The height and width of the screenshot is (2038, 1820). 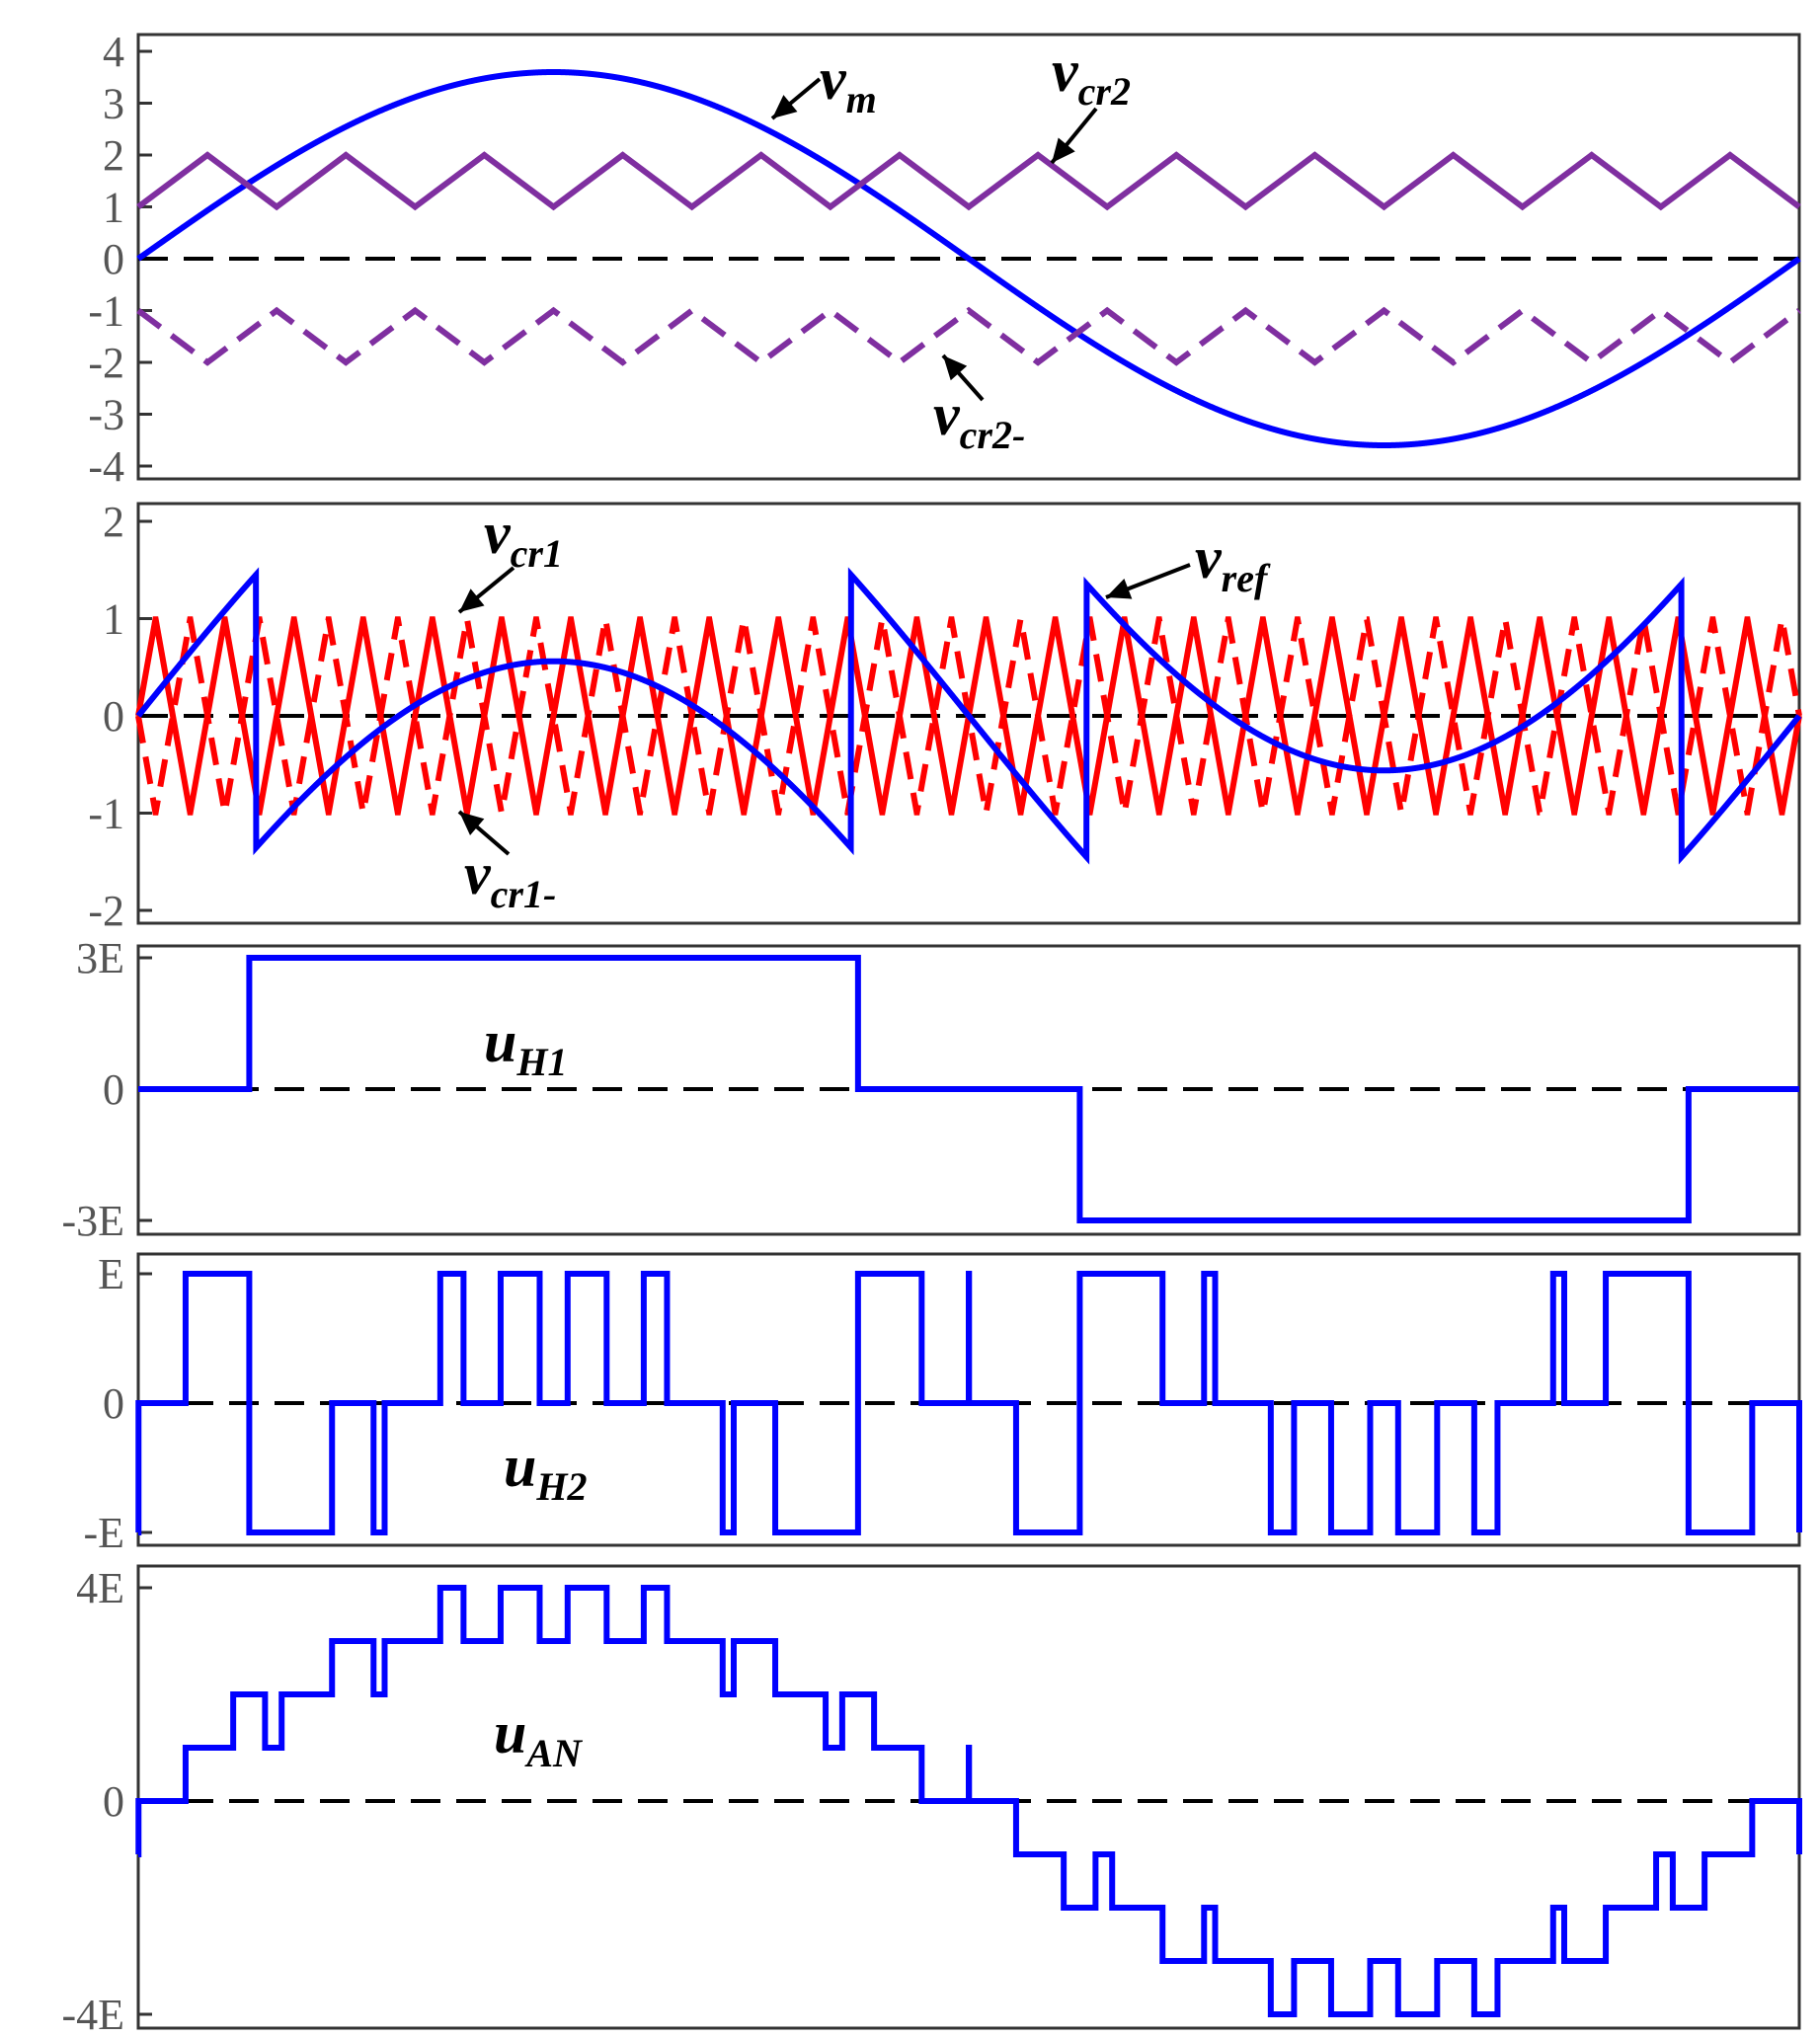 I want to click on y-tick-label: 4, so click(x=113, y=52).